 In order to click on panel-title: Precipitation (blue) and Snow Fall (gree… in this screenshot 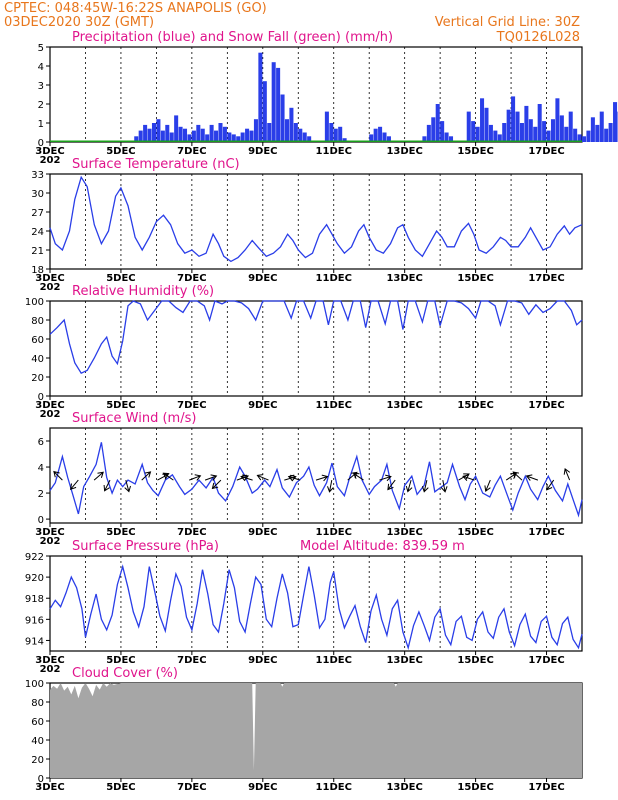, I will do `click(232, 37)`.